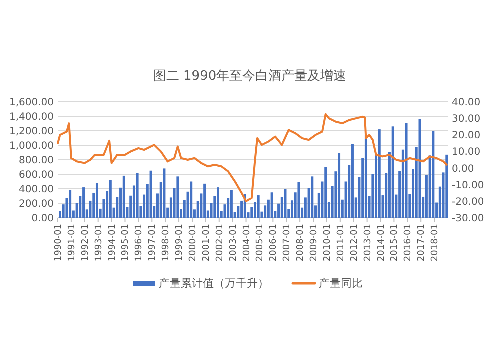 This screenshot has width=500, height=362. What do you see at coordinates (233, 243) in the screenshot?
I see `x-tick-label: 2003-01` at bounding box center [233, 243].